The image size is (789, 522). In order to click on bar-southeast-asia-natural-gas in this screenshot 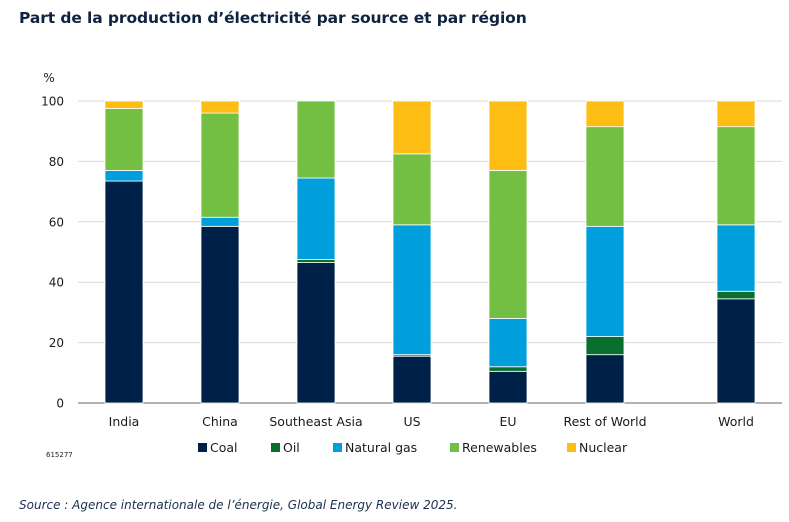, I will do `click(316, 218)`.